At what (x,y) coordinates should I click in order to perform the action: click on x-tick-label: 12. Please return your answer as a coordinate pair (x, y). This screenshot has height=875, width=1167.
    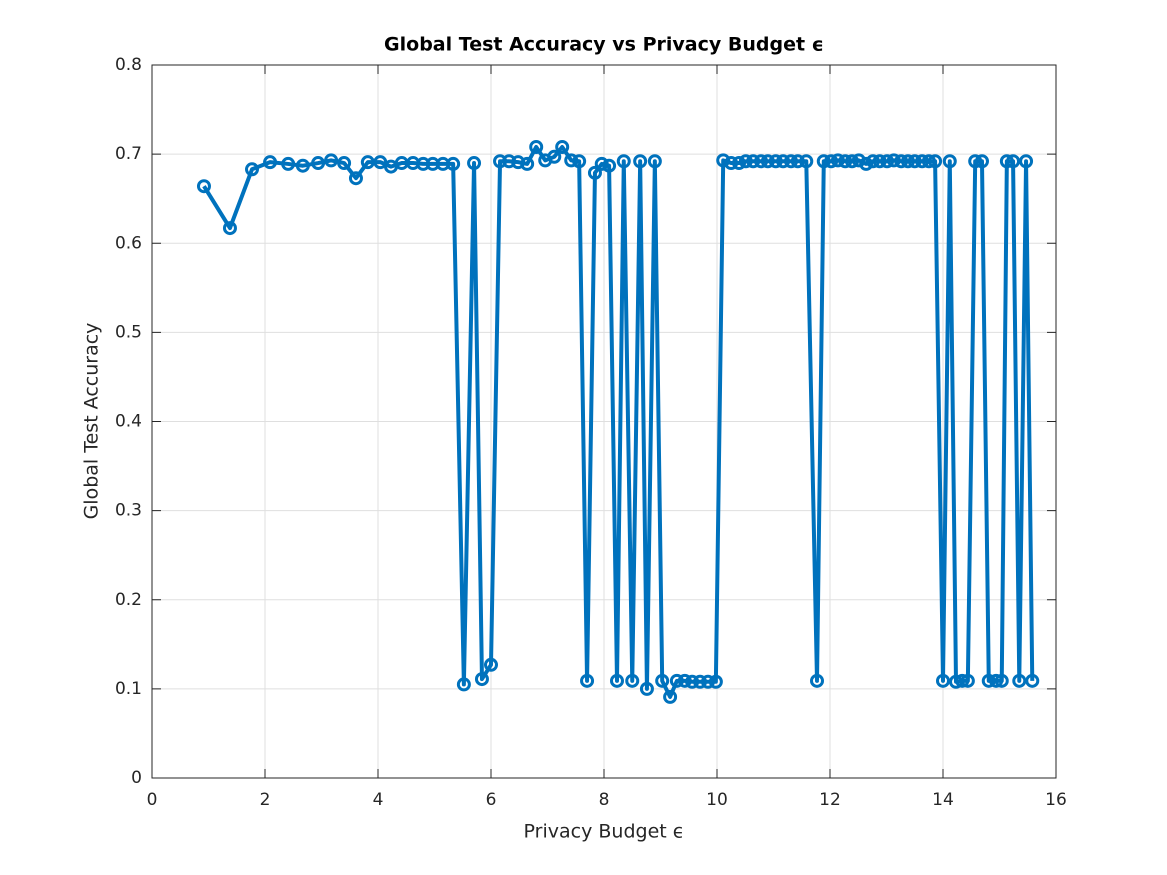
    Looking at the image, I should click on (830, 800).